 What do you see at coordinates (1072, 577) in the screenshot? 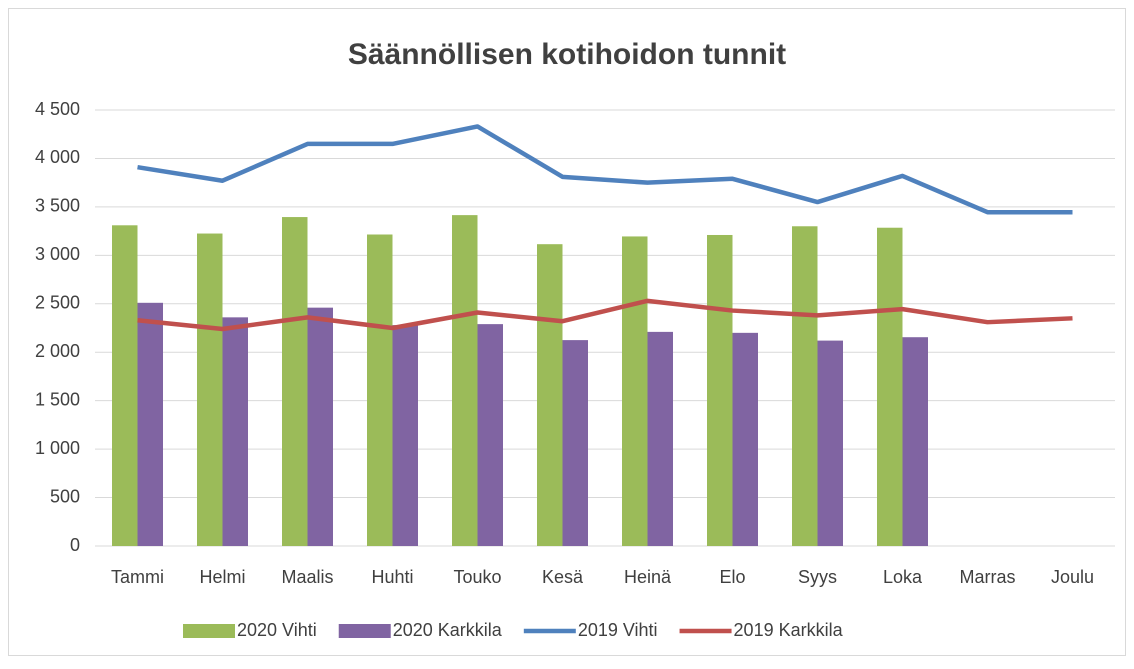
I see `x-tick-label: Joulu` at bounding box center [1072, 577].